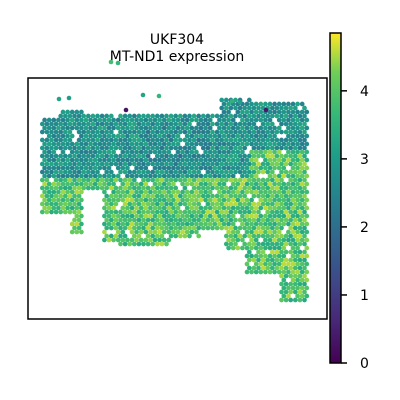 This screenshot has height=400, width=400. I want to click on colorbar-tick-label: 3, so click(364, 160).